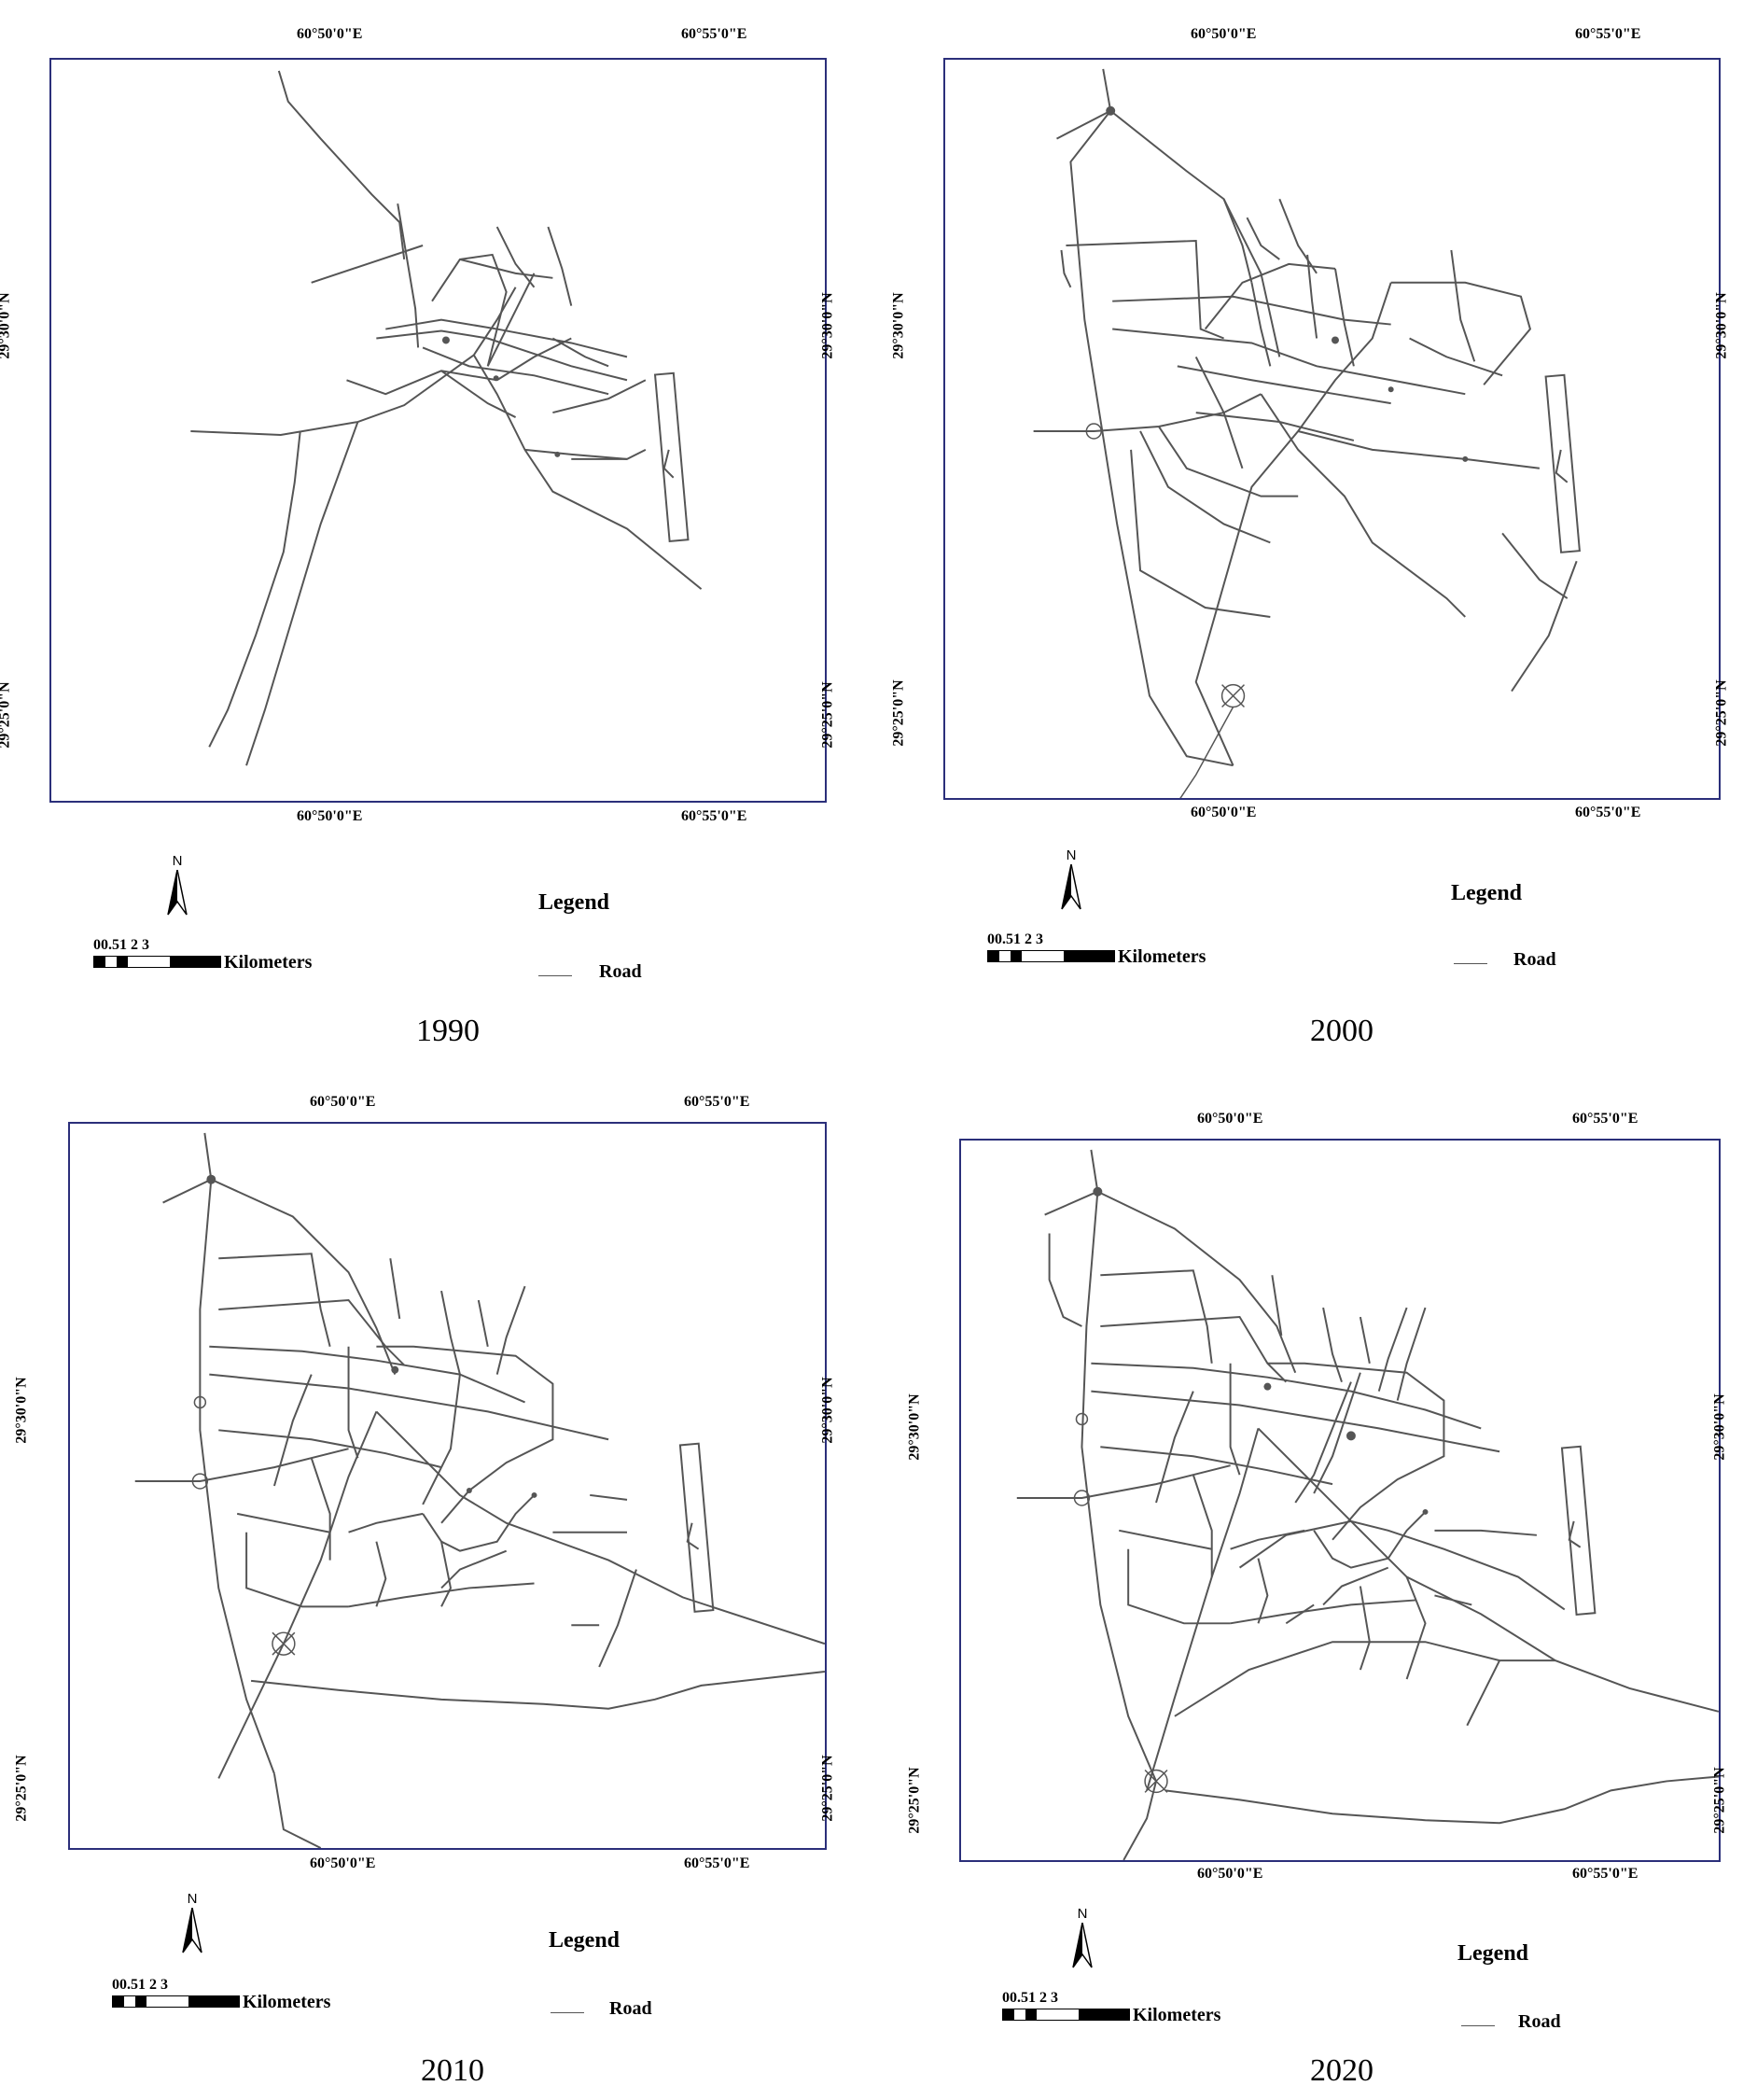 Image resolution: width=1757 pixels, height=2100 pixels. I want to click on year-label: 2000, so click(1342, 1031).